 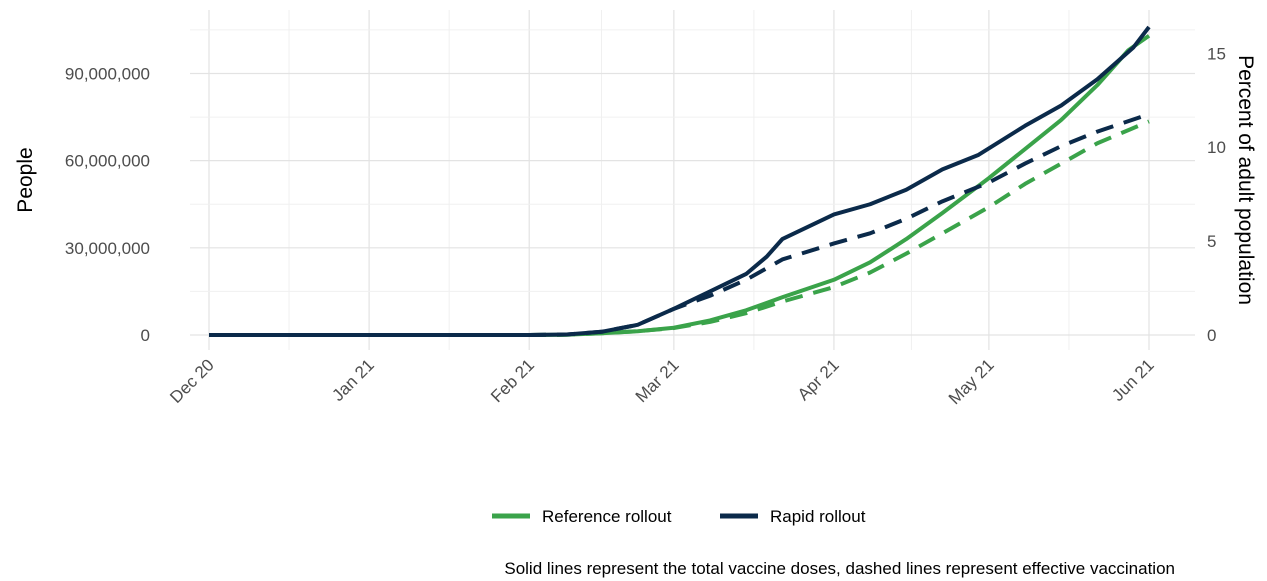 I want to click on y2-tick-label: 15, so click(x=1216, y=53).